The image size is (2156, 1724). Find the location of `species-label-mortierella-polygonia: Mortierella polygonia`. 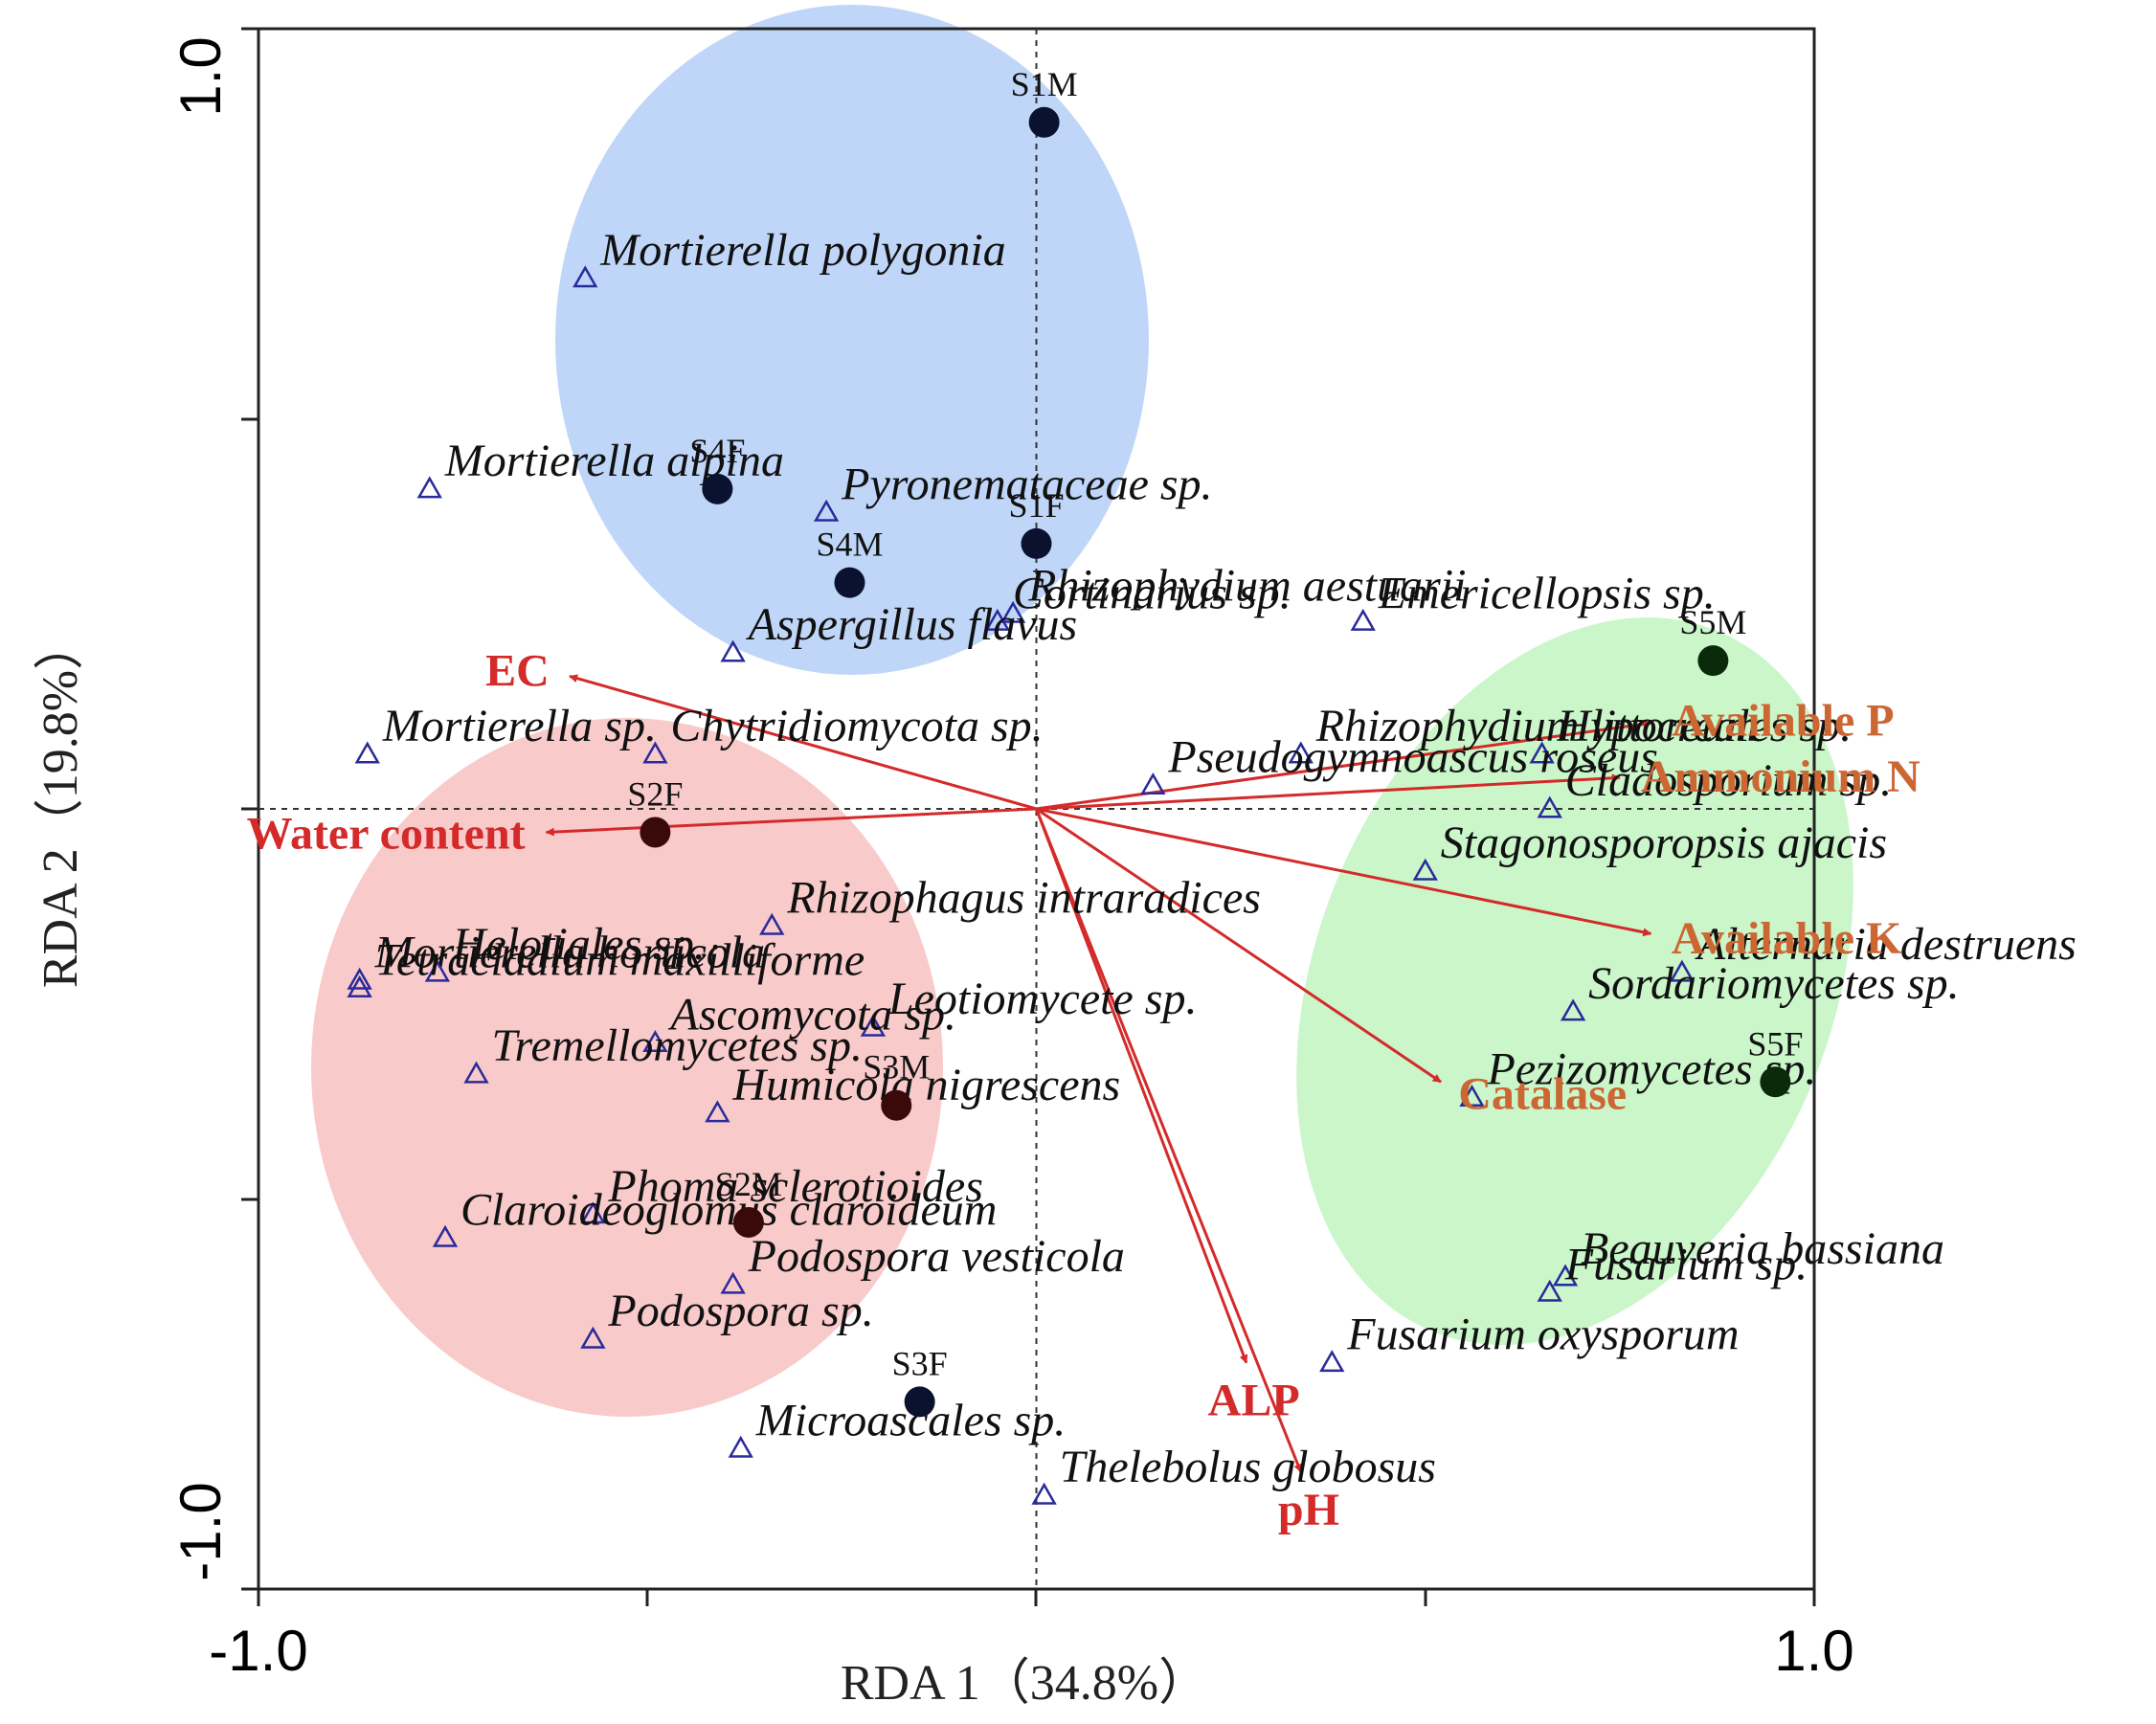

species-label-mortierella-polygonia: Mortierella polygonia is located at coordinates (802, 251).